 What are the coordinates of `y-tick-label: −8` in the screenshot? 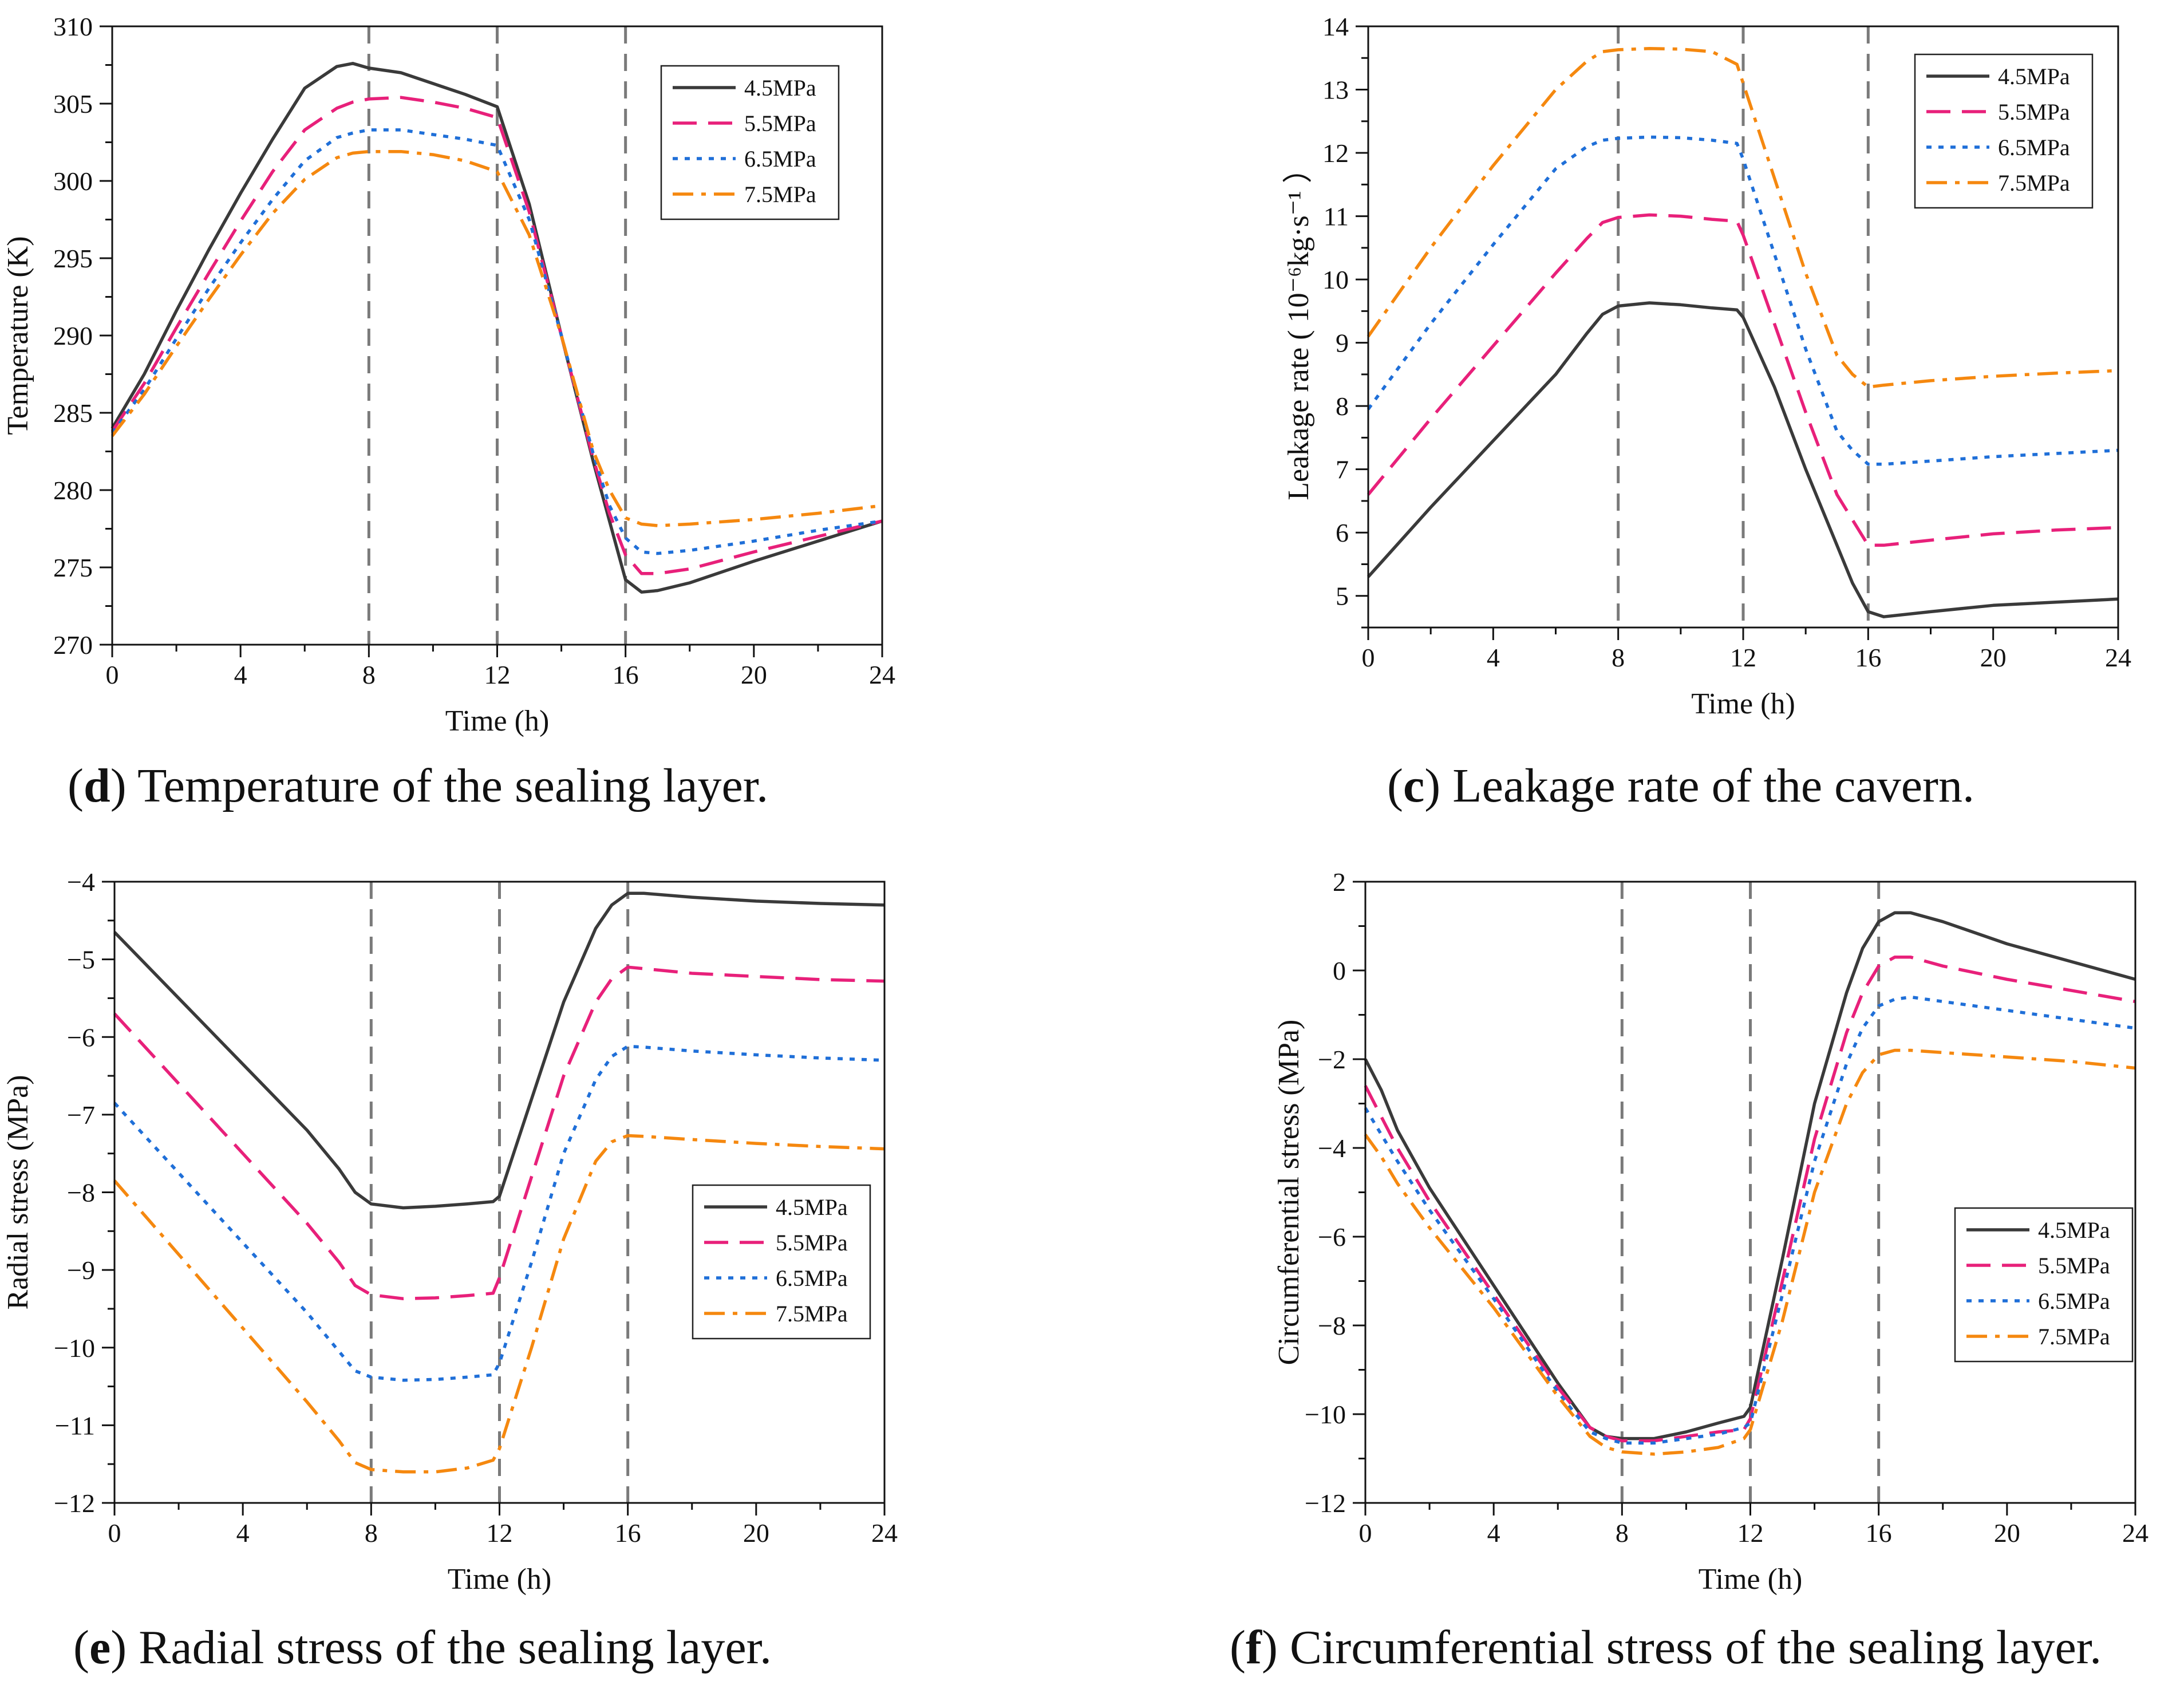 It's located at (1332, 1326).